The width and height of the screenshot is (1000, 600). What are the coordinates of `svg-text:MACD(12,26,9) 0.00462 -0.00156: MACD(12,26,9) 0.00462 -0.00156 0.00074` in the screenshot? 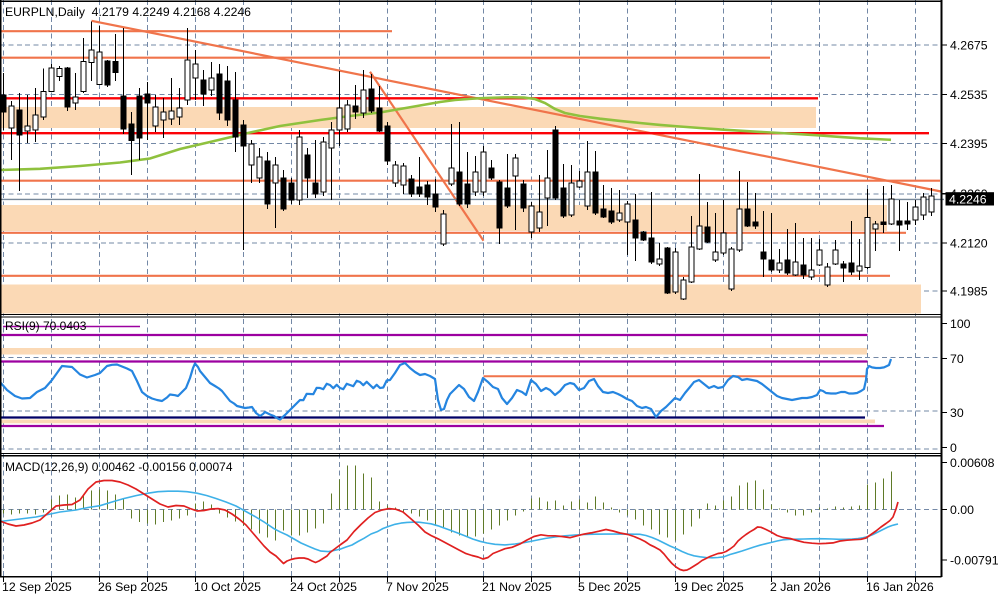 It's located at (119, 467).